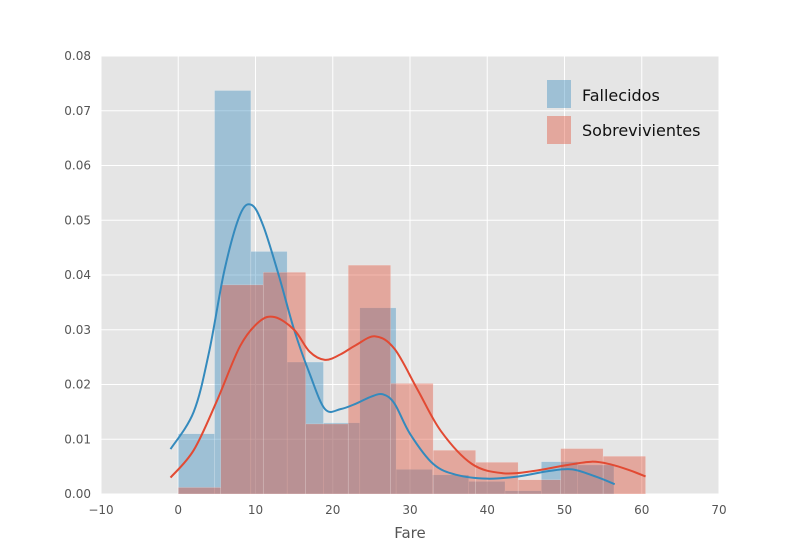  What do you see at coordinates (77, 220) in the screenshot?
I see `y-tick-label: 0.05` at bounding box center [77, 220].